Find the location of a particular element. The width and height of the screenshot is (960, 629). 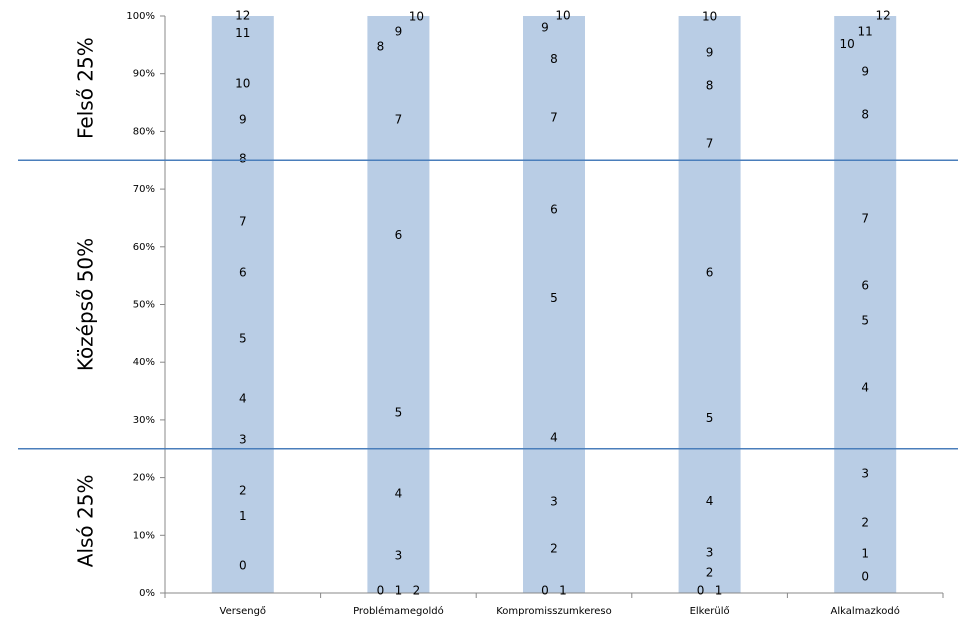

y-tick-label: 0% is located at coordinates (147, 593).